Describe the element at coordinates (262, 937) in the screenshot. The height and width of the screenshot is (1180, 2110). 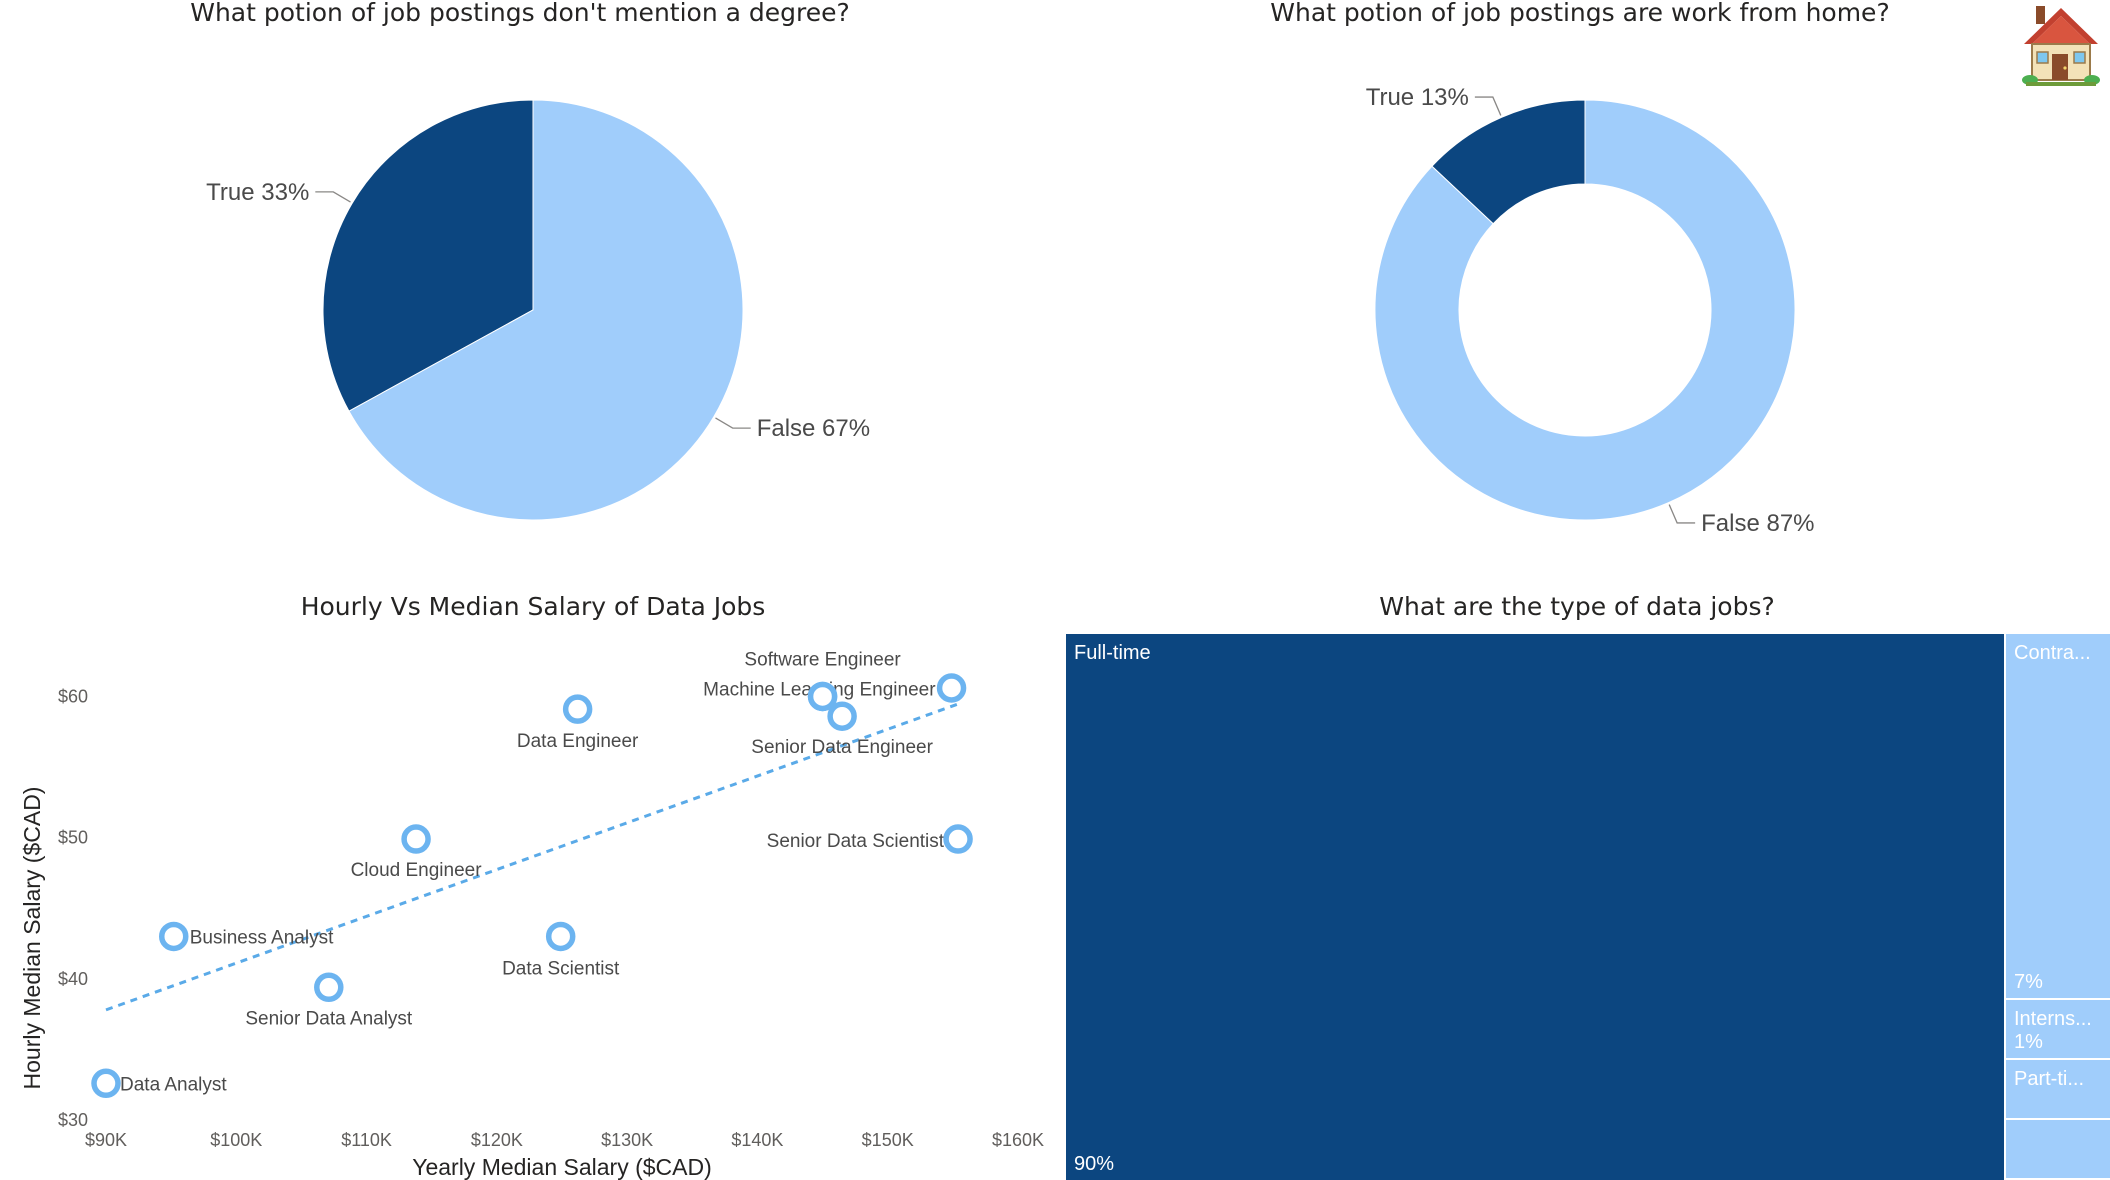
I see `point-label-business-analyst: Business Analyst` at that location.